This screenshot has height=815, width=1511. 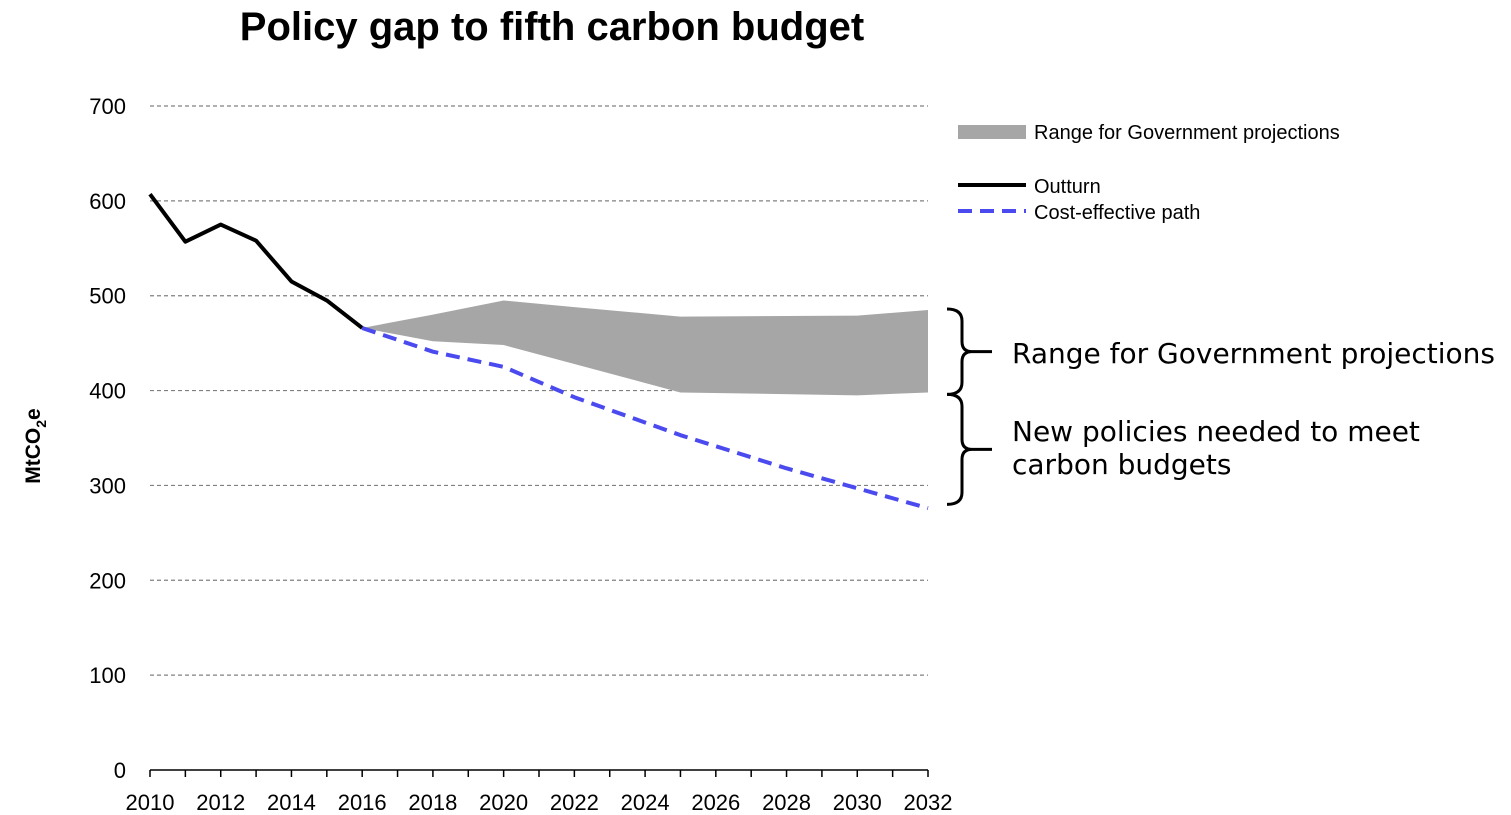 What do you see at coordinates (291, 802) in the screenshot?
I see `x-tick-2014: 2014` at bounding box center [291, 802].